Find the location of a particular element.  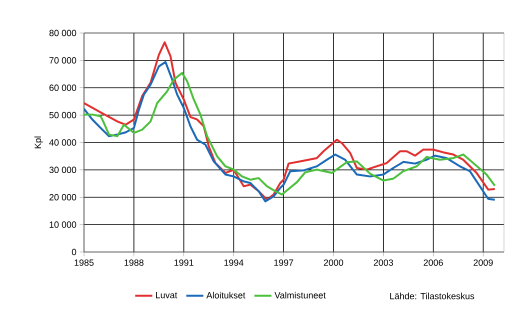

x-tick-label: 2000 is located at coordinates (334, 262).